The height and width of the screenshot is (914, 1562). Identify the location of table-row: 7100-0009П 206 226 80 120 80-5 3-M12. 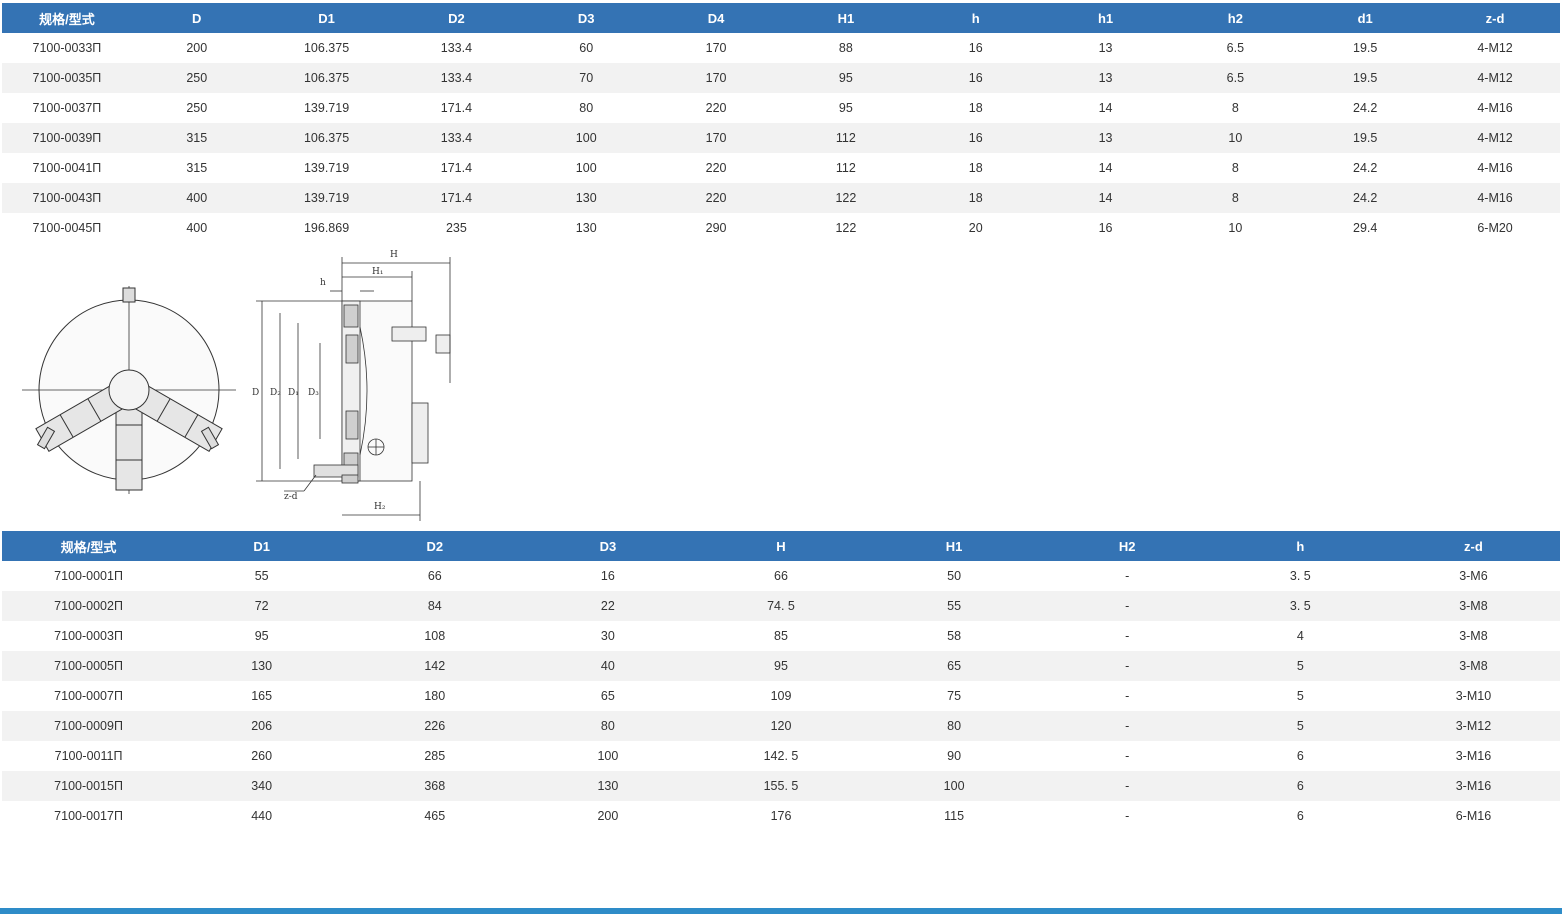
(781, 726).